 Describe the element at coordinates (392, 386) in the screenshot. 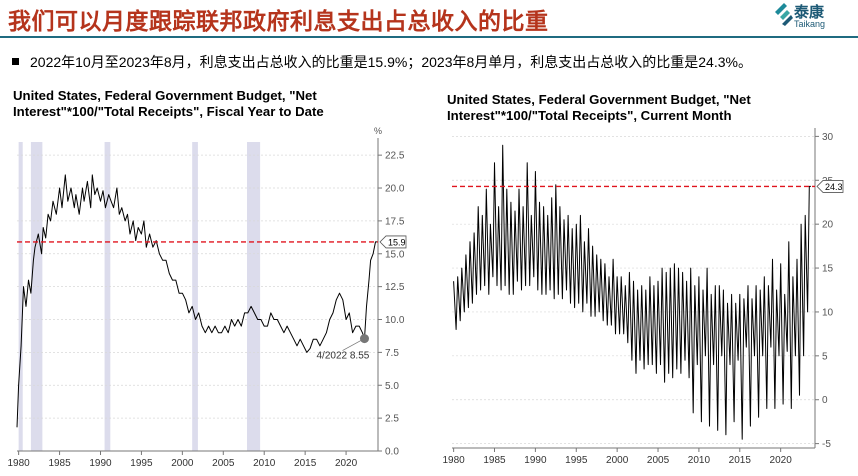

I see `y-tick-label: 5.0` at that location.